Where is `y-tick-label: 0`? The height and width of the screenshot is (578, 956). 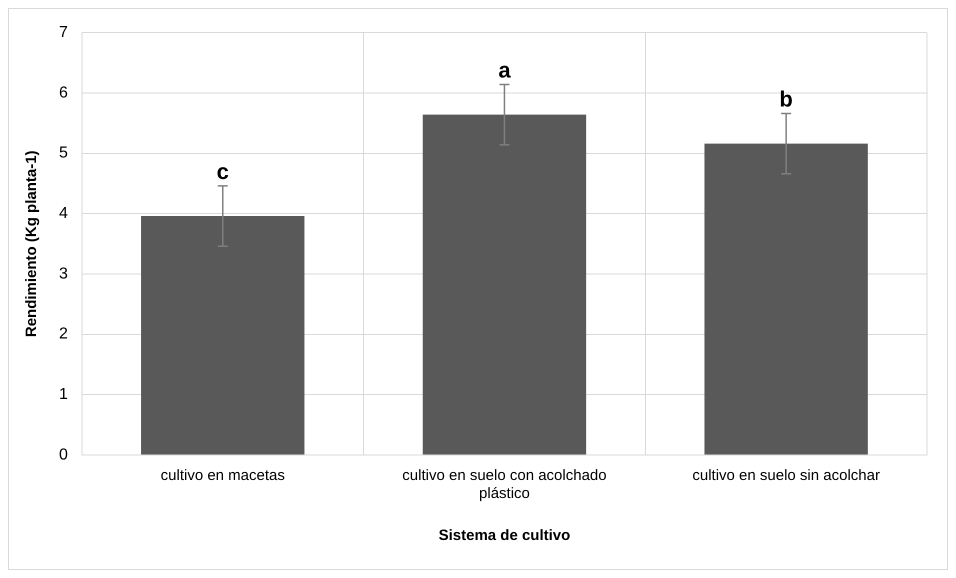
y-tick-label: 0 is located at coordinates (63, 455).